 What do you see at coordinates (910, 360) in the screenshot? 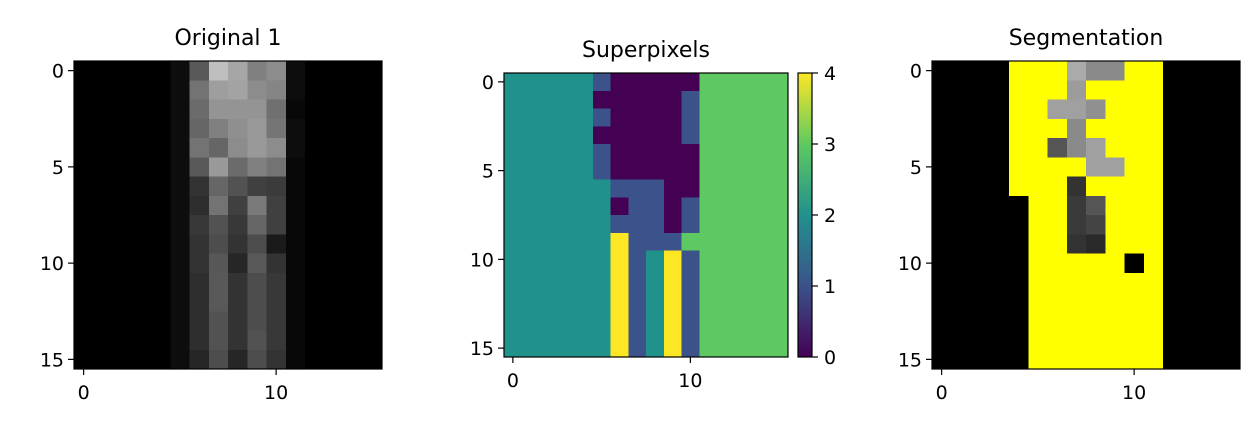
I see `y-tick-label: 15` at bounding box center [910, 360].